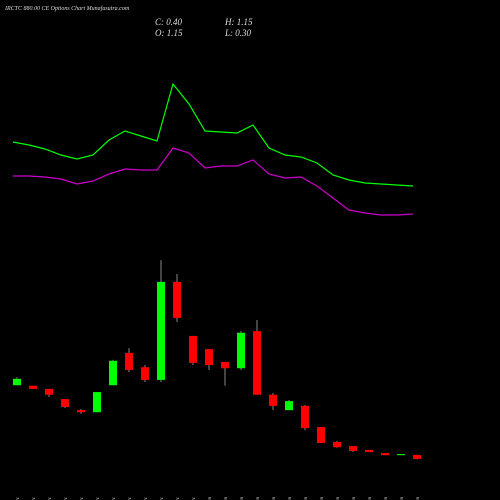 The image size is (500, 500). What do you see at coordinates (169, 33) in the screenshot?
I see `ohlc-open: O: 1.15` at bounding box center [169, 33].